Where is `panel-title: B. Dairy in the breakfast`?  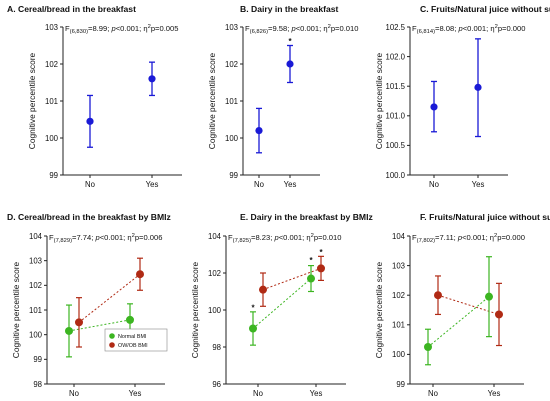 panel-title: B. Dairy in the breakfast is located at coordinates (289, 9).